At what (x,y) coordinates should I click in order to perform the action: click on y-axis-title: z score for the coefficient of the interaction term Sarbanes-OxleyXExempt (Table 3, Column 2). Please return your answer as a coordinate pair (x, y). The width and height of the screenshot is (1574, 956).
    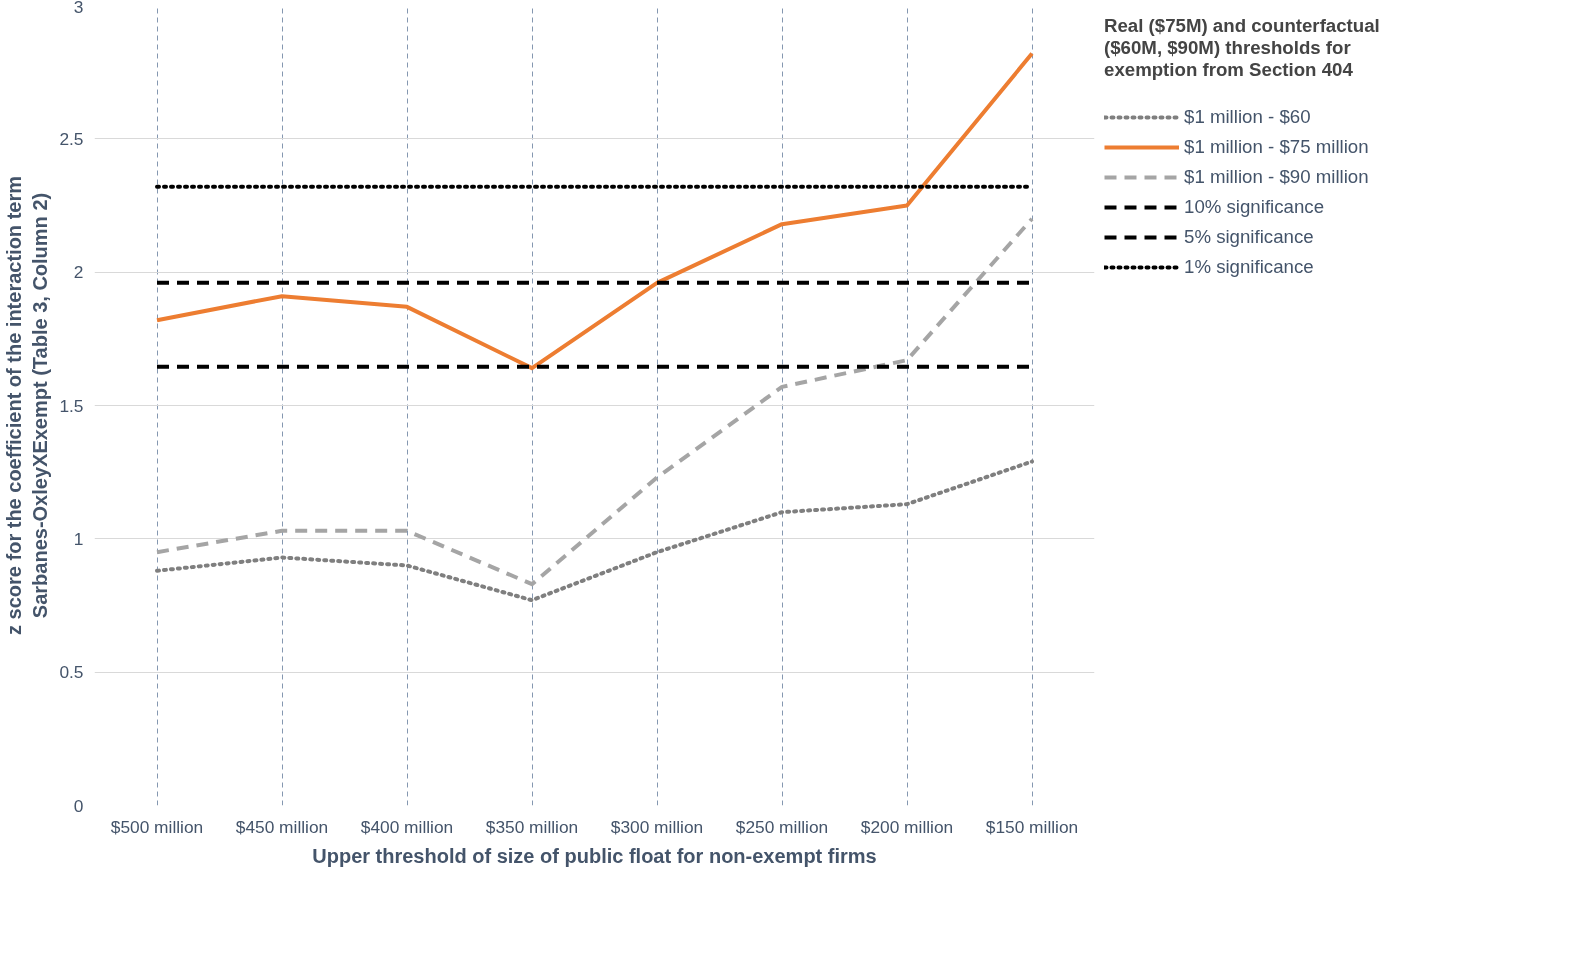
    Looking at the image, I should click on (27, 405).